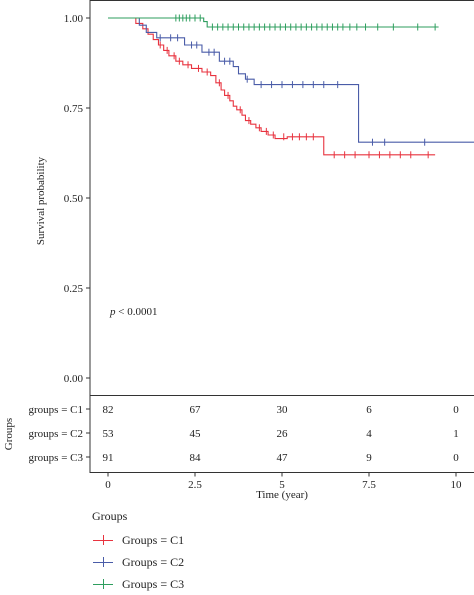 The width and height of the screenshot is (474, 595). What do you see at coordinates (153, 561) in the screenshot?
I see `legend-label-c2: Groups = C2` at bounding box center [153, 561].